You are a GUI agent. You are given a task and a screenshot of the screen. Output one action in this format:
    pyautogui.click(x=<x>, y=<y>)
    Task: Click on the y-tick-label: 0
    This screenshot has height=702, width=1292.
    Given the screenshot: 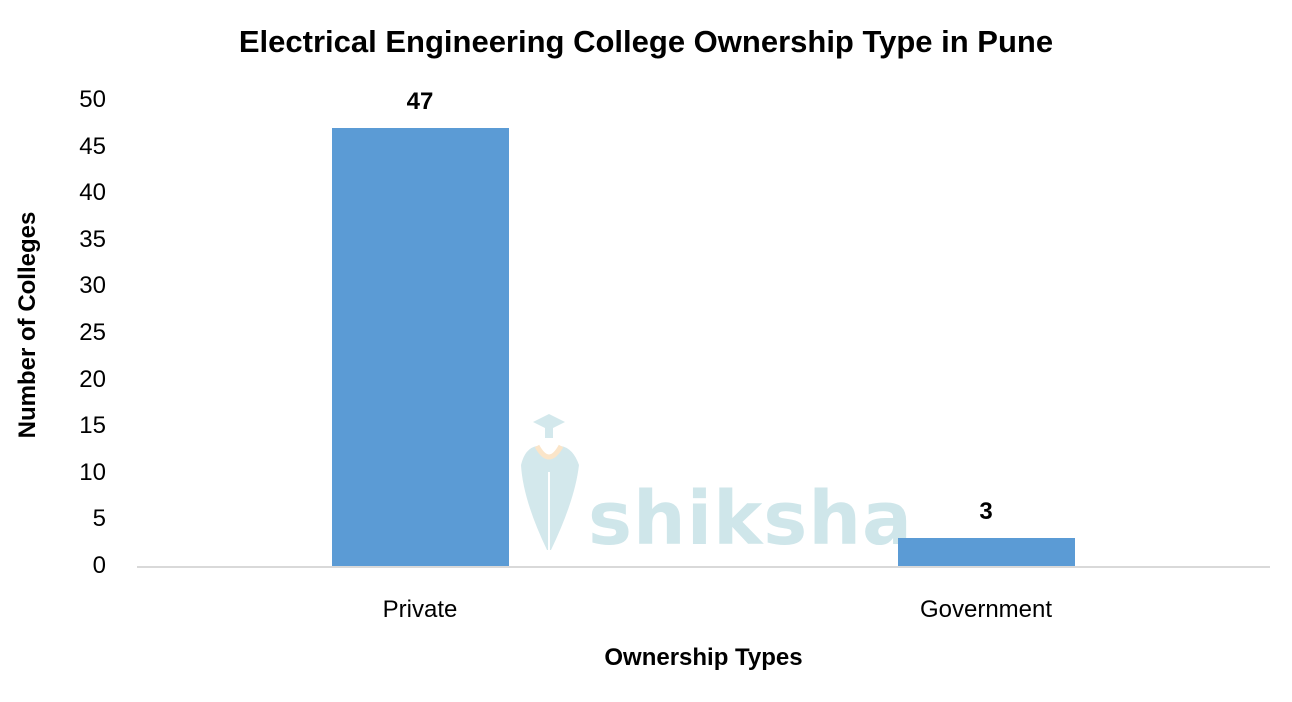 What is the action you would take?
    pyautogui.click(x=99, y=565)
    